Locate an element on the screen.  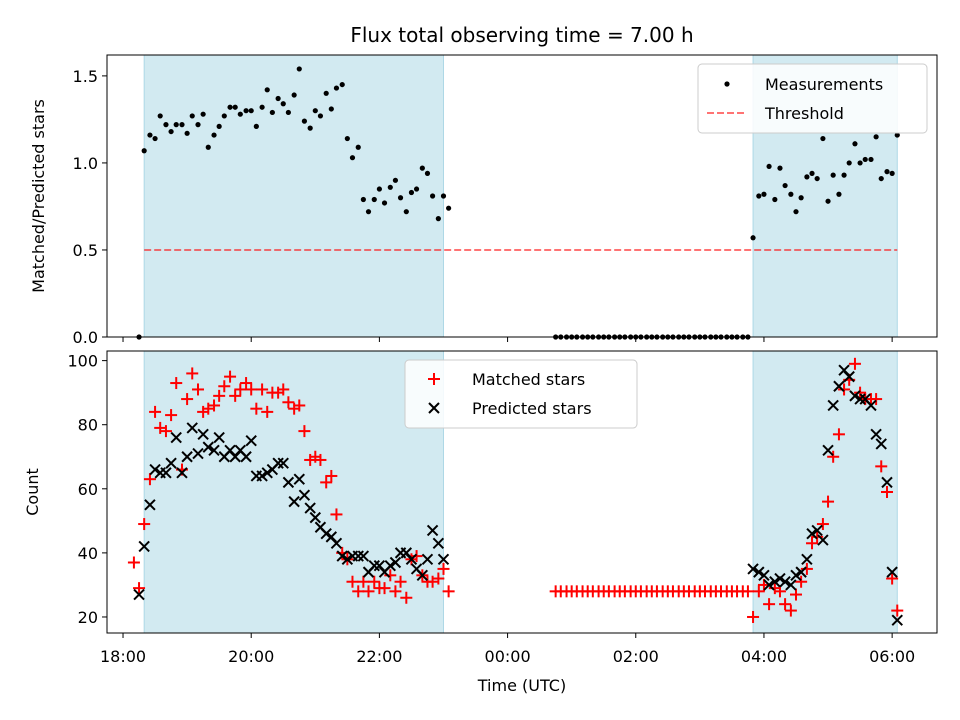
y-tick-label: 1.0 is located at coordinates (85, 163).